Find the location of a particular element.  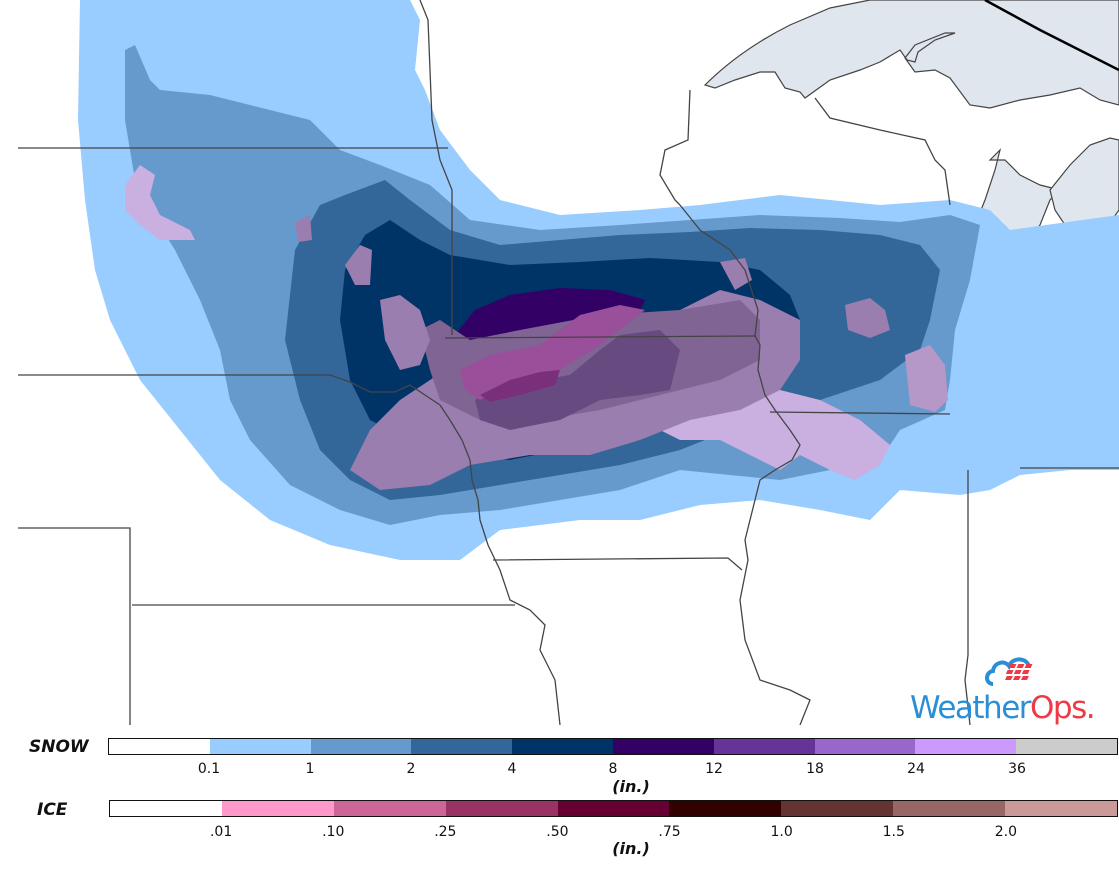

ice-lake-blob is located at coordinates (405, 332).